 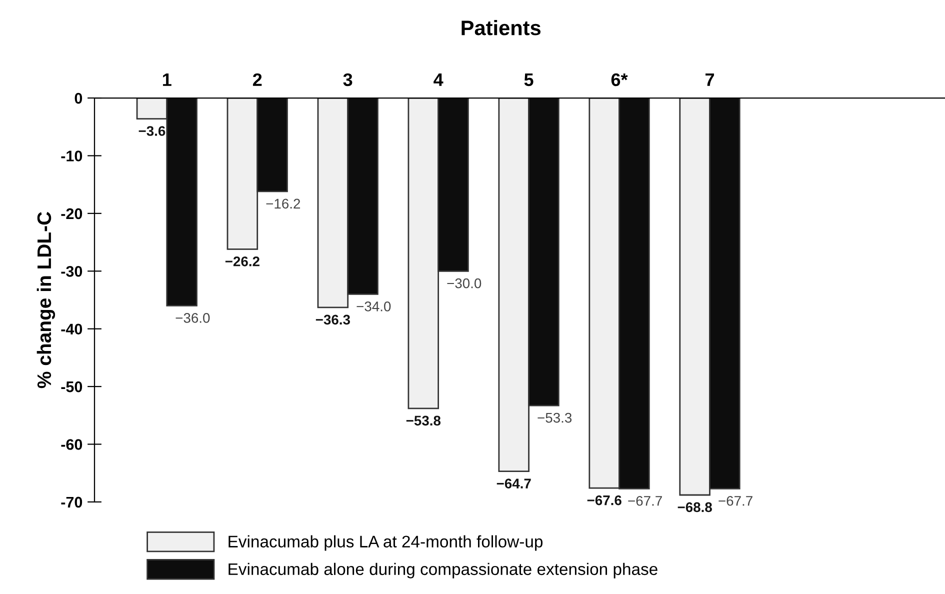 What do you see at coordinates (529, 80) in the screenshot?
I see `x-tick-label: 5` at bounding box center [529, 80].